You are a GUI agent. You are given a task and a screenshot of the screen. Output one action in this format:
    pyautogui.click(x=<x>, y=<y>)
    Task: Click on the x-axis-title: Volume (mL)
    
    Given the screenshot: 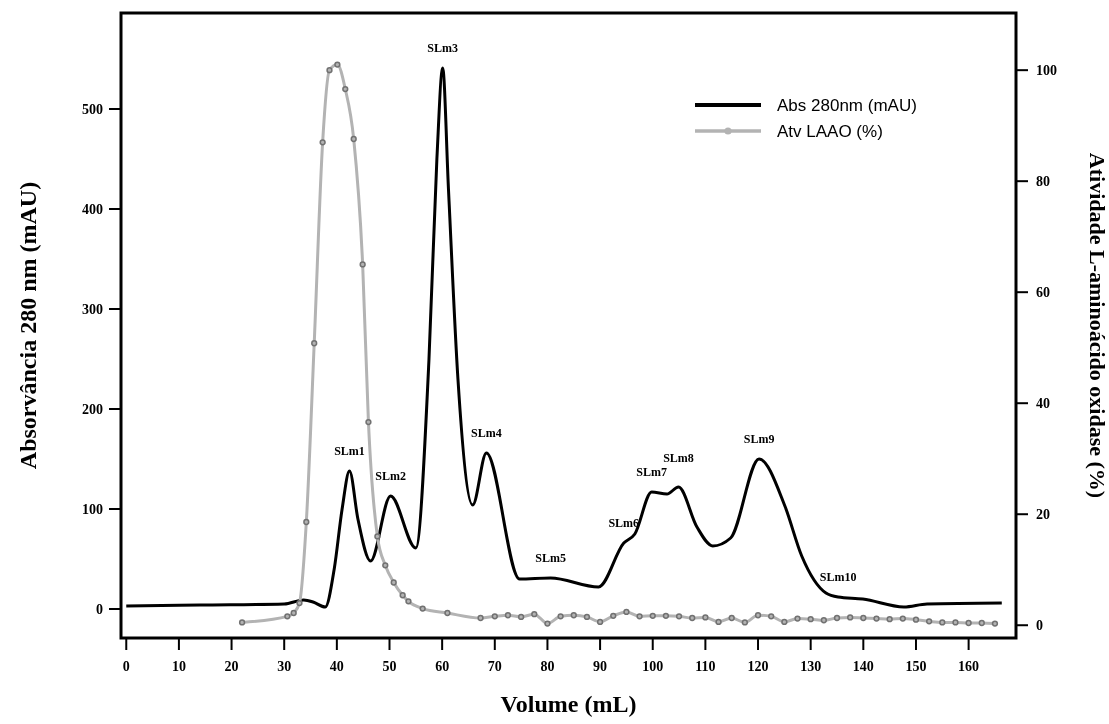 What is the action you would take?
    pyautogui.click(x=568, y=704)
    